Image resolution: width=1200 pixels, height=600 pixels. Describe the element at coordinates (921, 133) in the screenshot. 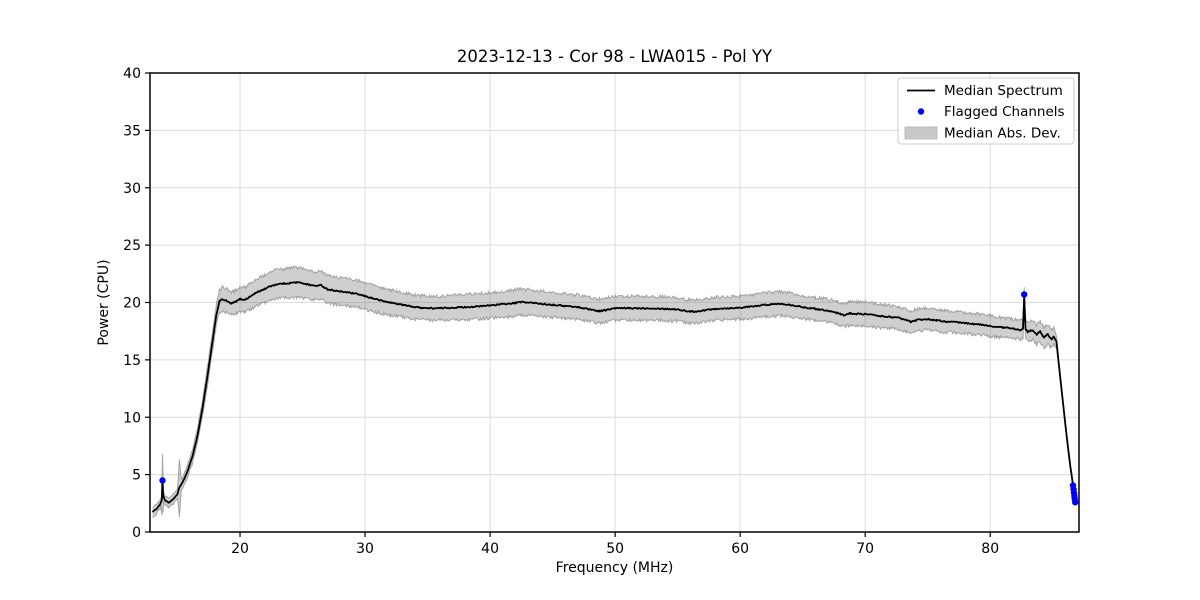

I see `legend-patch-sample` at that location.